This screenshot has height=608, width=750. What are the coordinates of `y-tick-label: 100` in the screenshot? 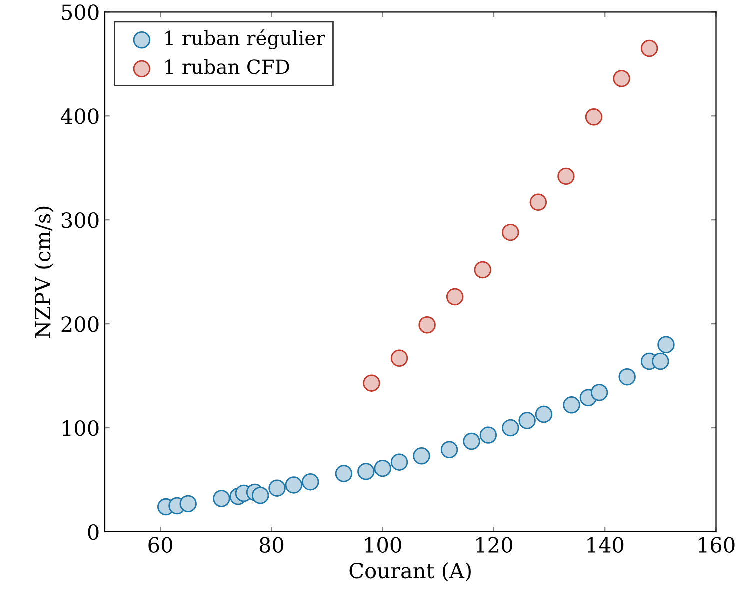 It's located at (80, 428).